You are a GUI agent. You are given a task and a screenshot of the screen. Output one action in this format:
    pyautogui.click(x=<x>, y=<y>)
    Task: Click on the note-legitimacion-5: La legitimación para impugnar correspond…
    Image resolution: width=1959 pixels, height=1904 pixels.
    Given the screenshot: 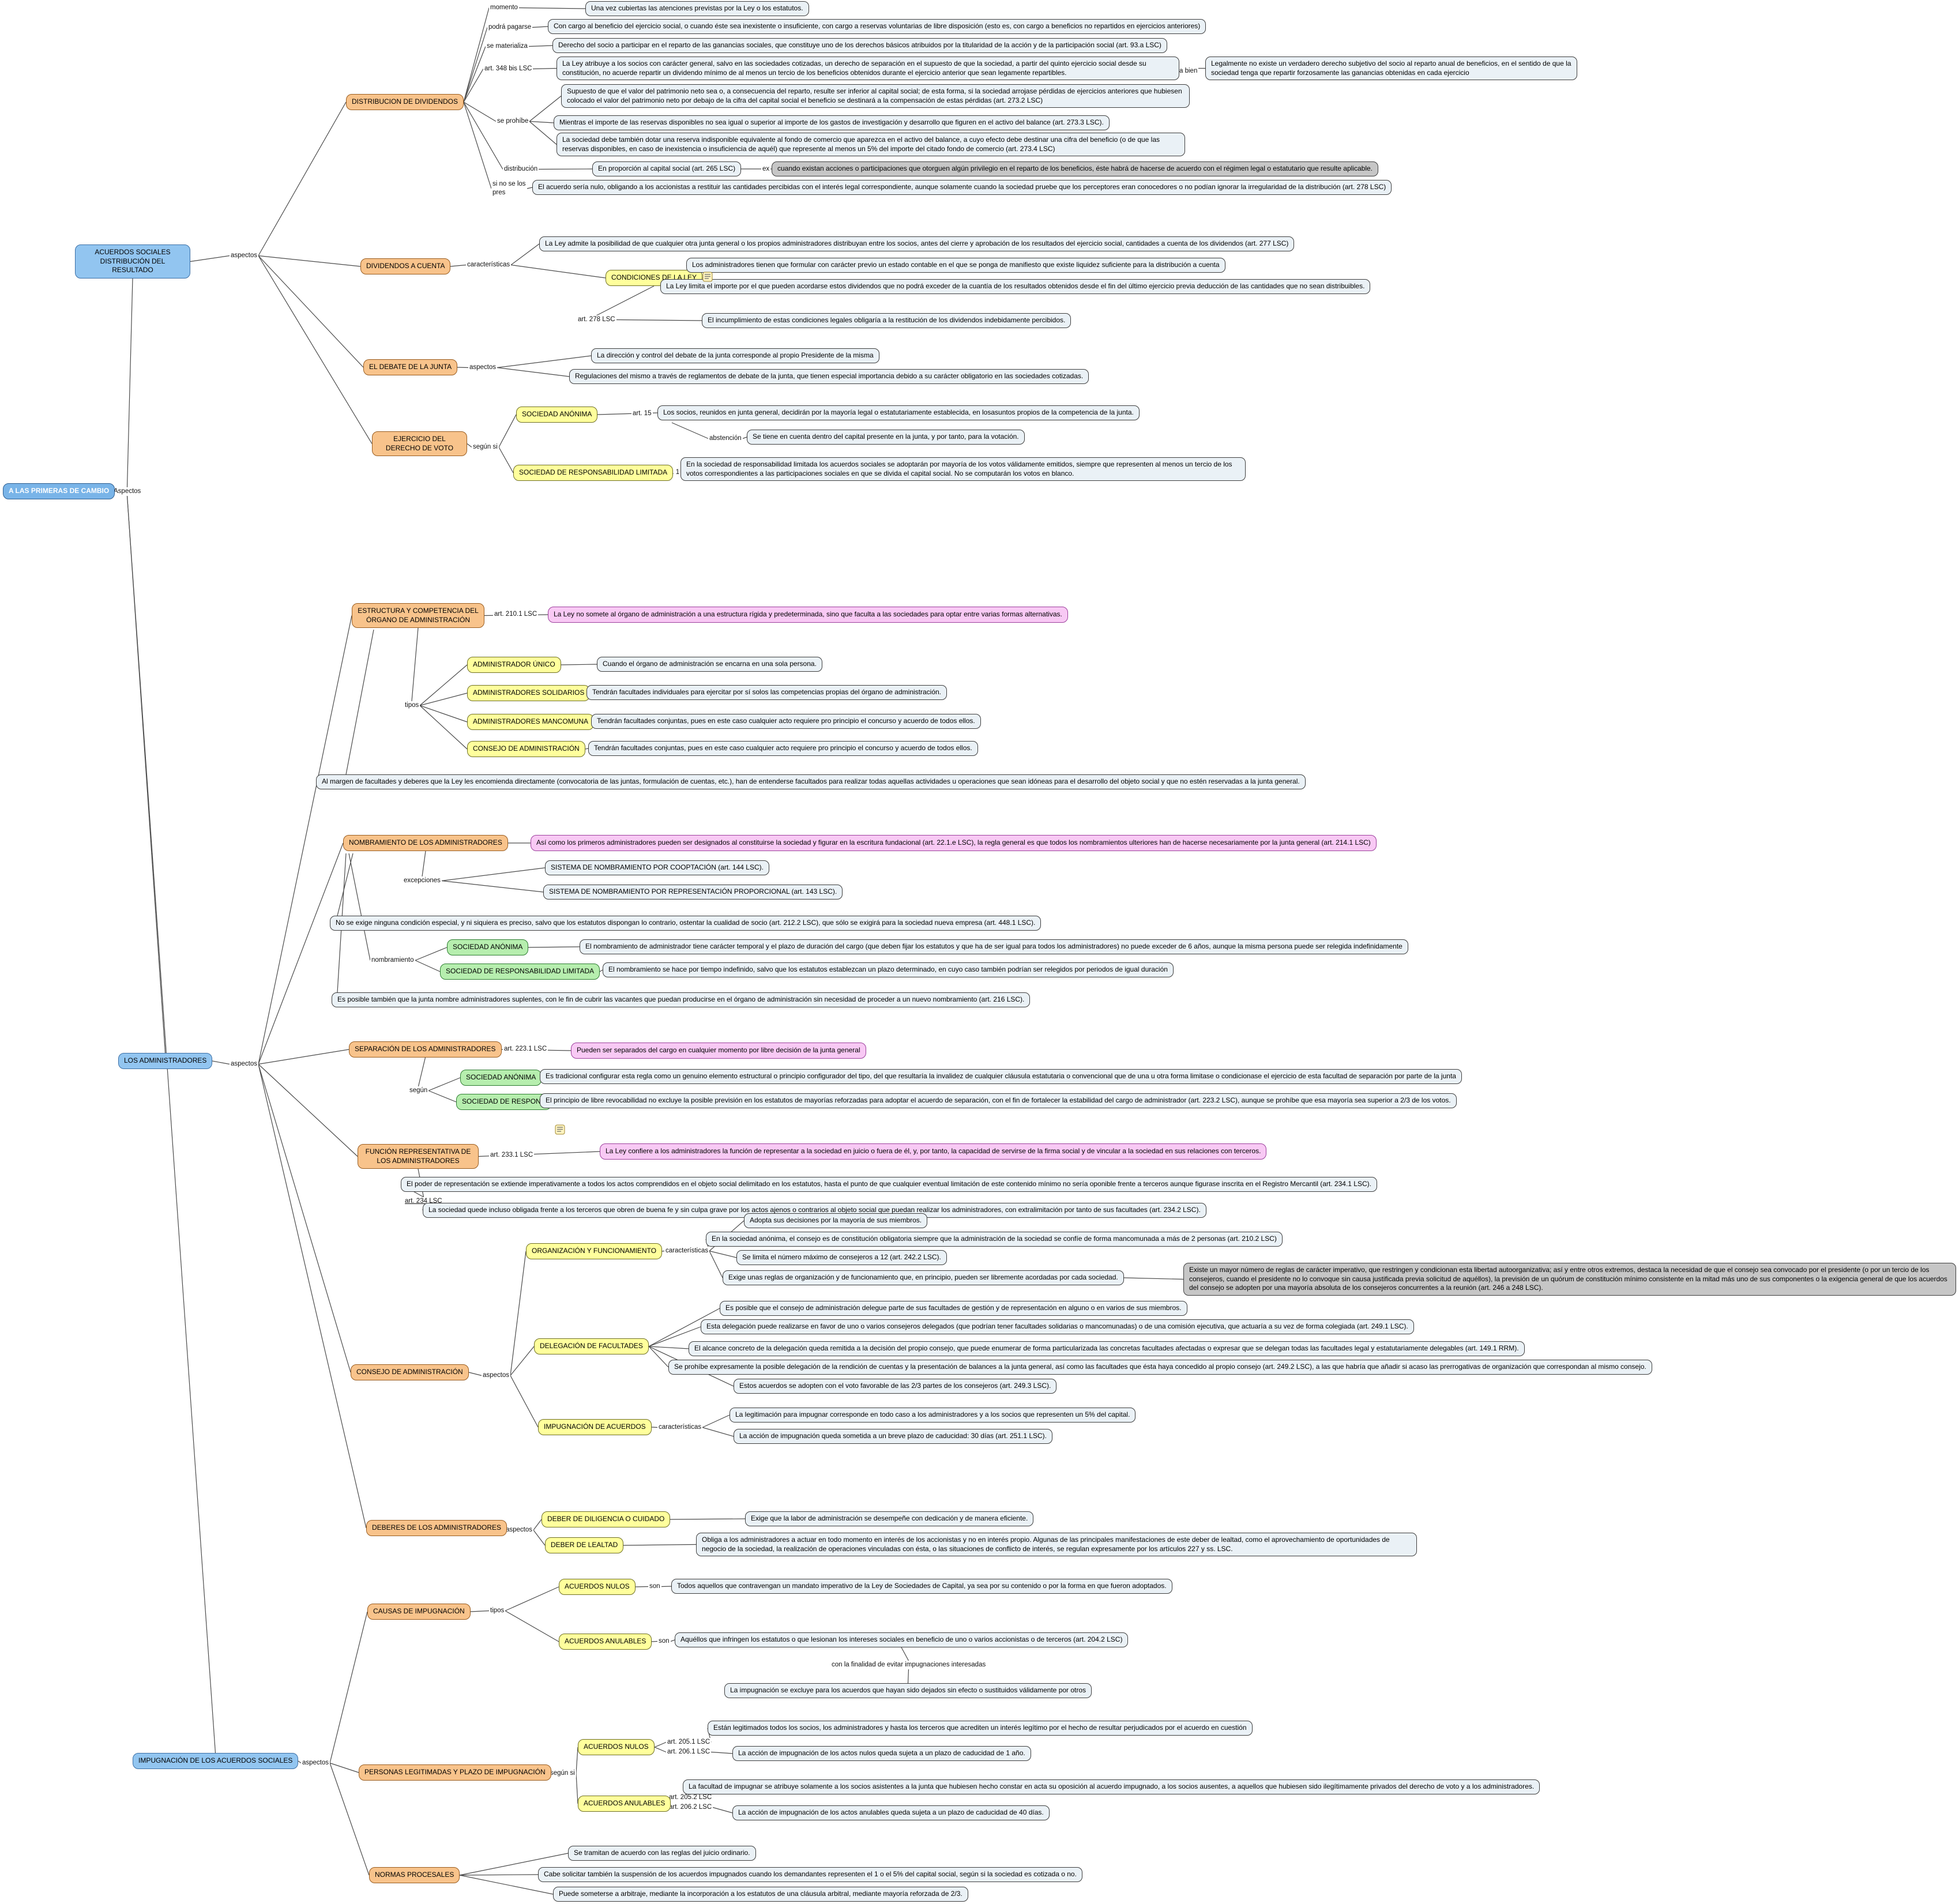 What is the action you would take?
    pyautogui.click(x=933, y=1415)
    